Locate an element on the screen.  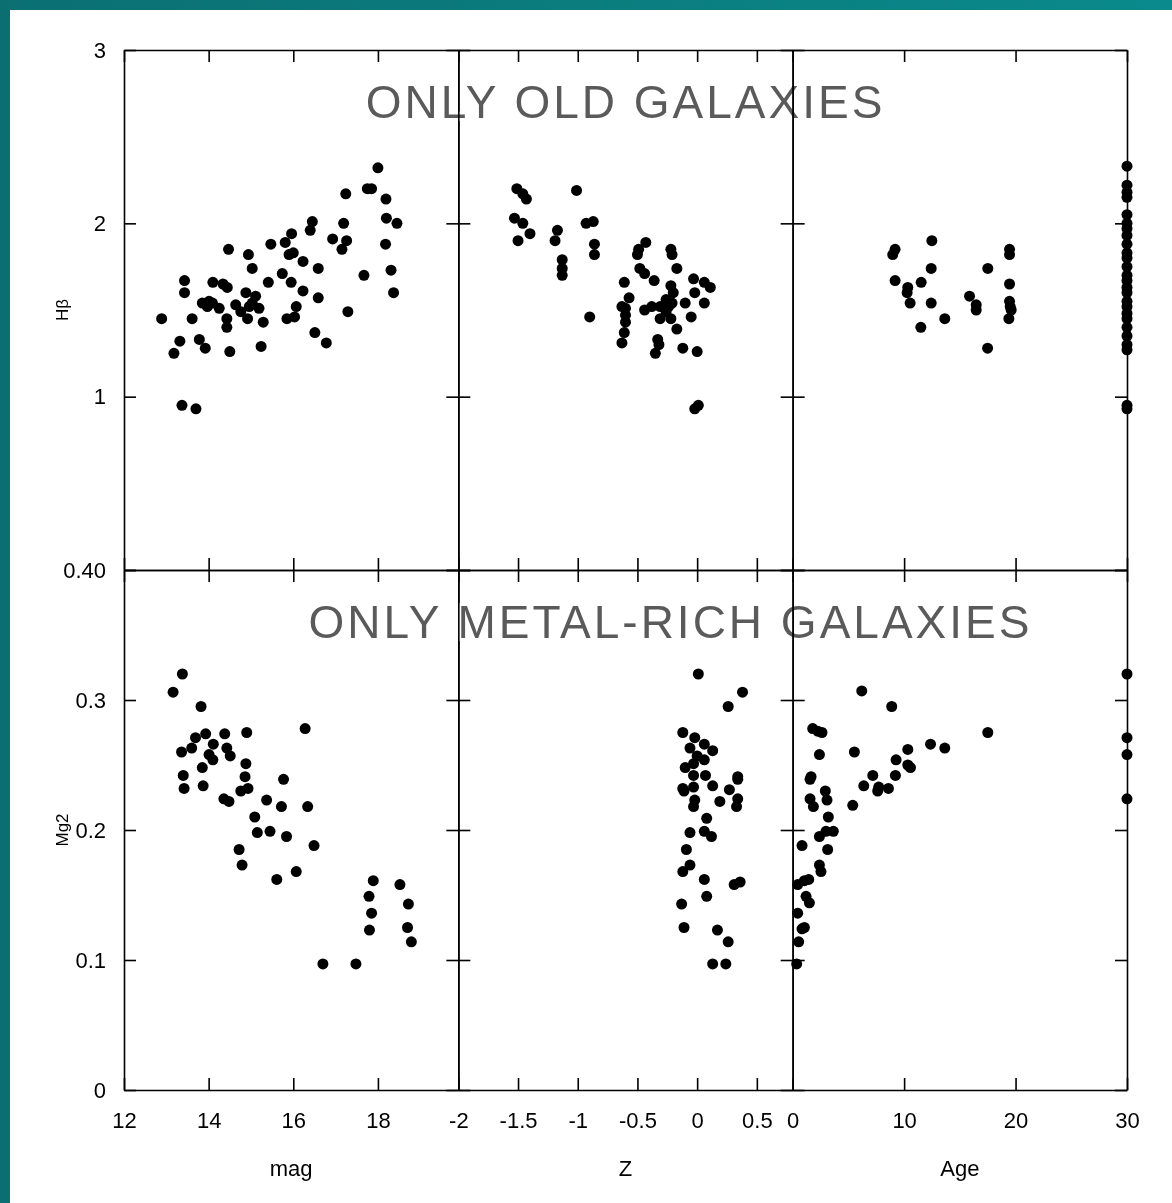
x-tick-label: 14 is located at coordinates (209, 1120).